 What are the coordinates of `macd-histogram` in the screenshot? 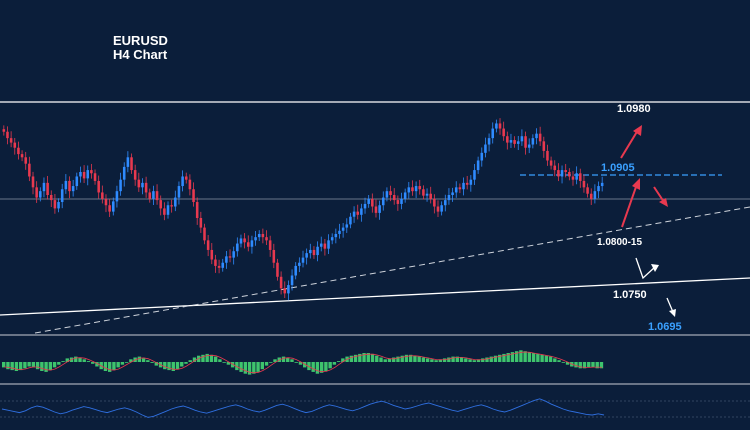 It's located at (303, 362).